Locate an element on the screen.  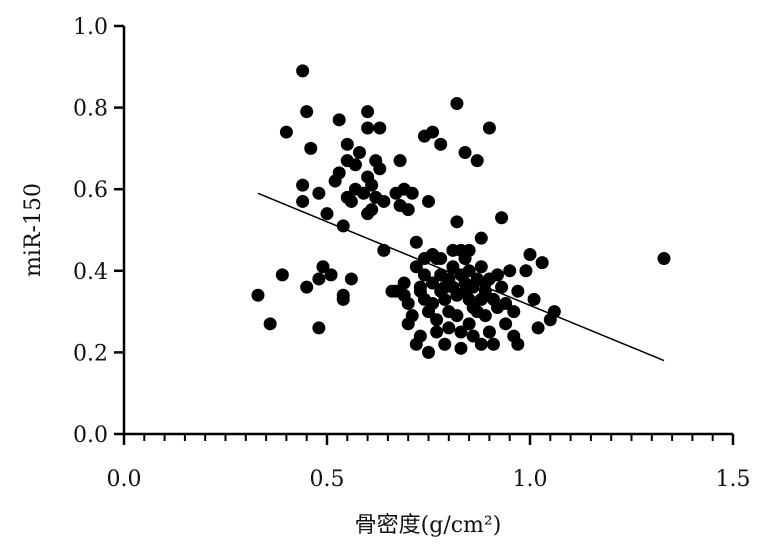
x-tick-label: 1.0 is located at coordinates (530, 479).